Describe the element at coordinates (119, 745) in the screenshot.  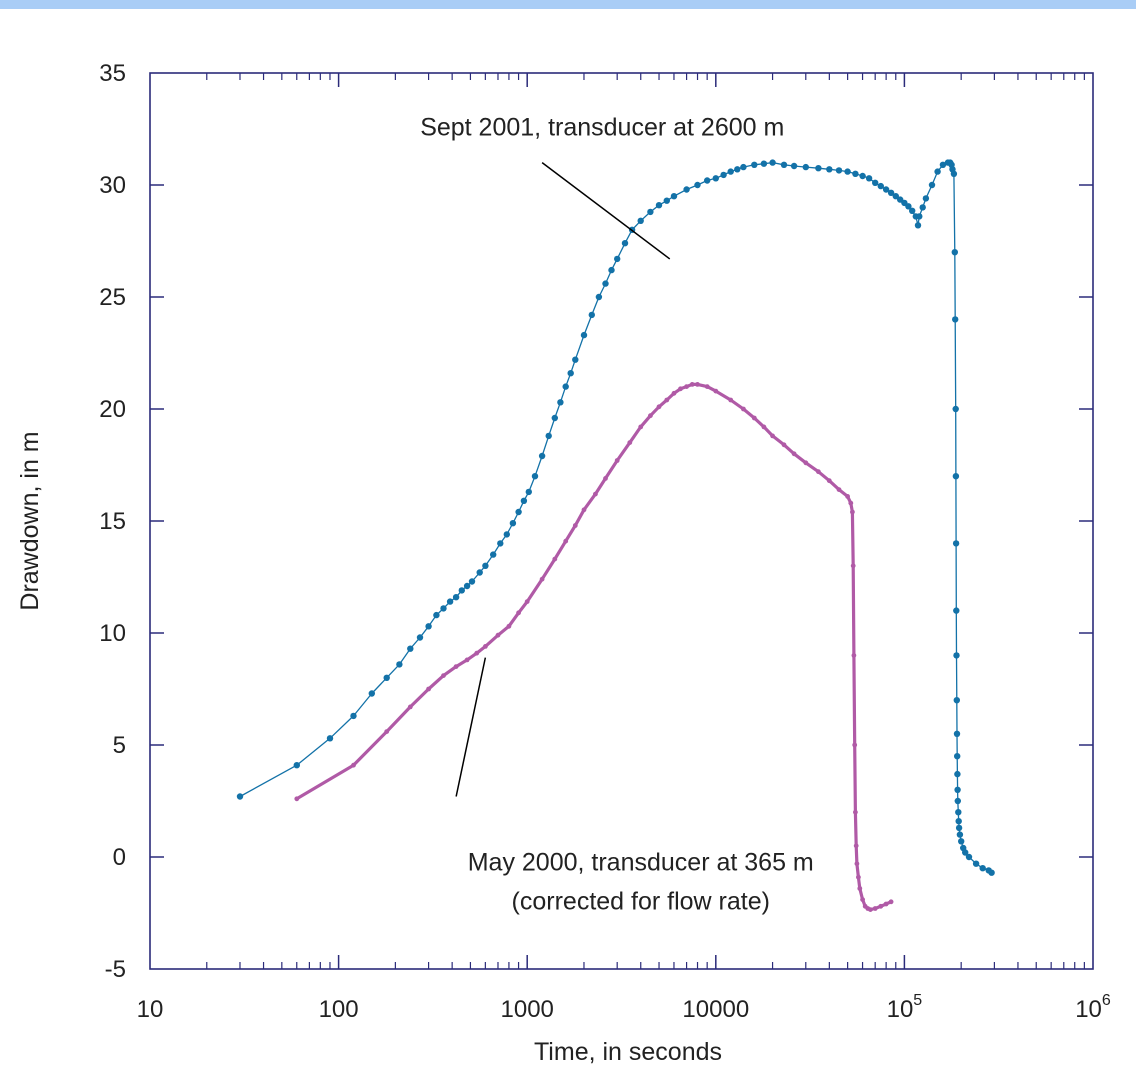
I see `y-tick-label: 5` at that location.